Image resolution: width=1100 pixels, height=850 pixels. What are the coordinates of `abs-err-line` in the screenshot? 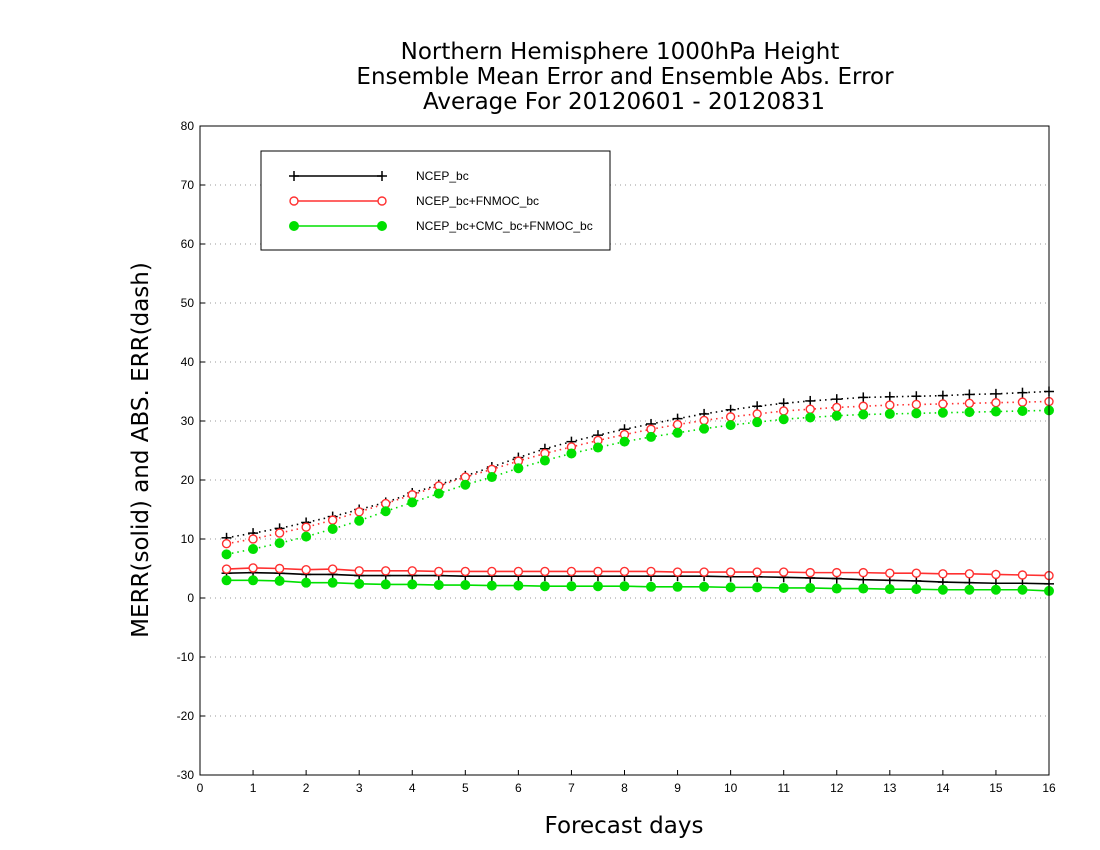 It's located at (638, 482).